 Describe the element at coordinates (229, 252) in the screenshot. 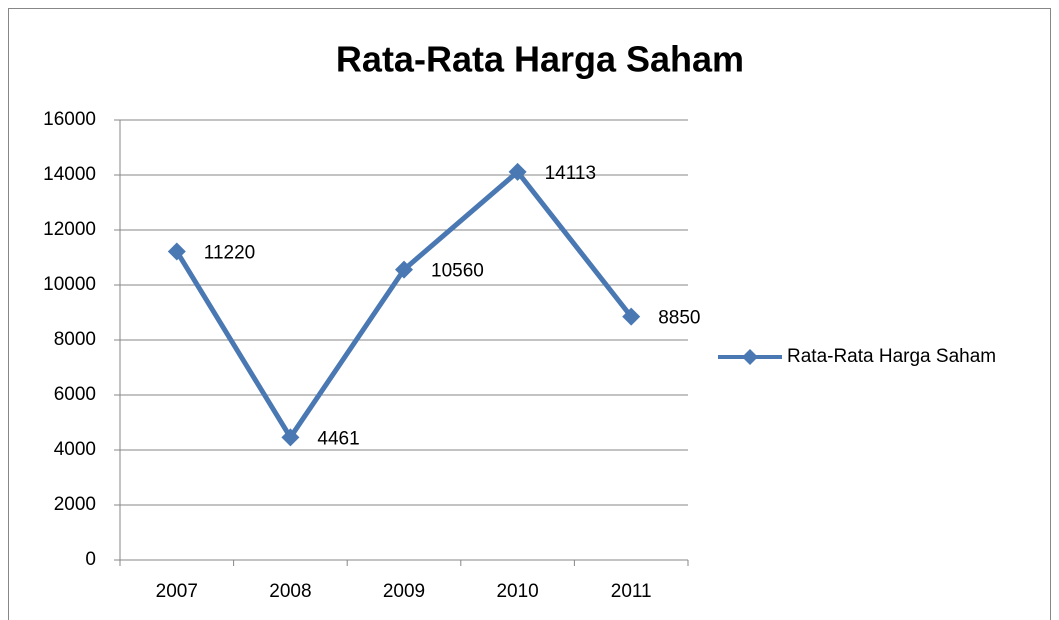

I see `data-label: 11220` at that location.